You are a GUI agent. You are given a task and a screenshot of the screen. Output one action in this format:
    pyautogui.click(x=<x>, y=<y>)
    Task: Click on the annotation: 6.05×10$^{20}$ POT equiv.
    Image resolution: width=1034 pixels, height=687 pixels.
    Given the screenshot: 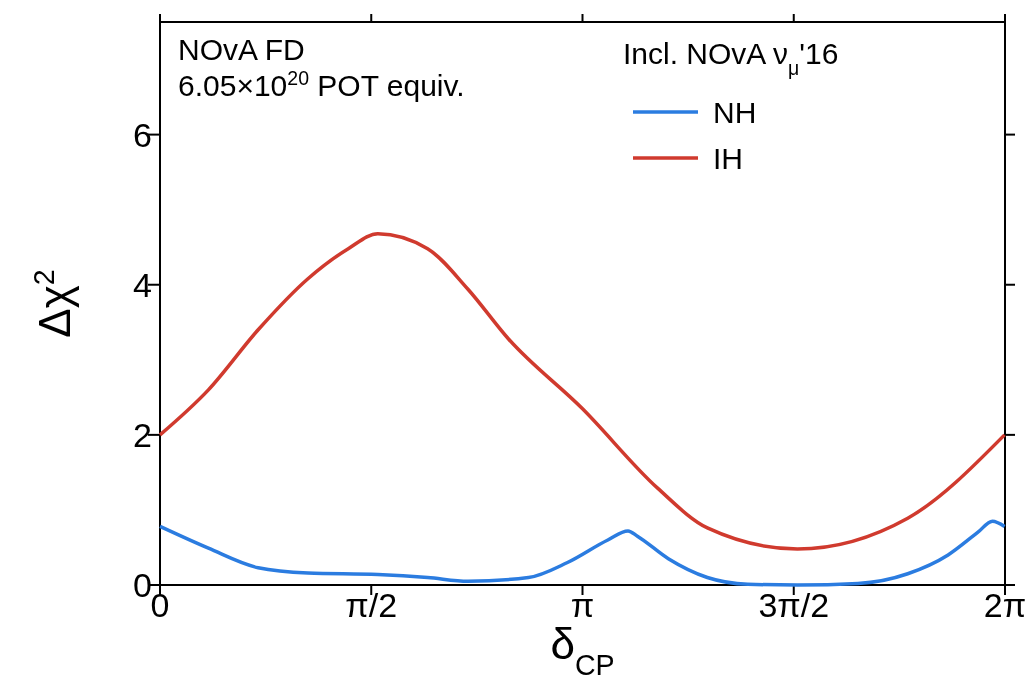 What is the action you would take?
    pyautogui.click(x=321, y=84)
    